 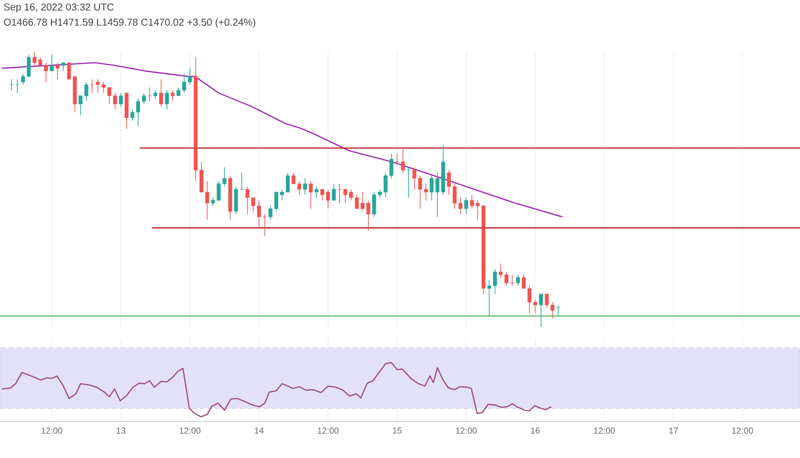 I want to click on chart-title: Sep 16, 2022 03:32 UTC, so click(x=59, y=8).